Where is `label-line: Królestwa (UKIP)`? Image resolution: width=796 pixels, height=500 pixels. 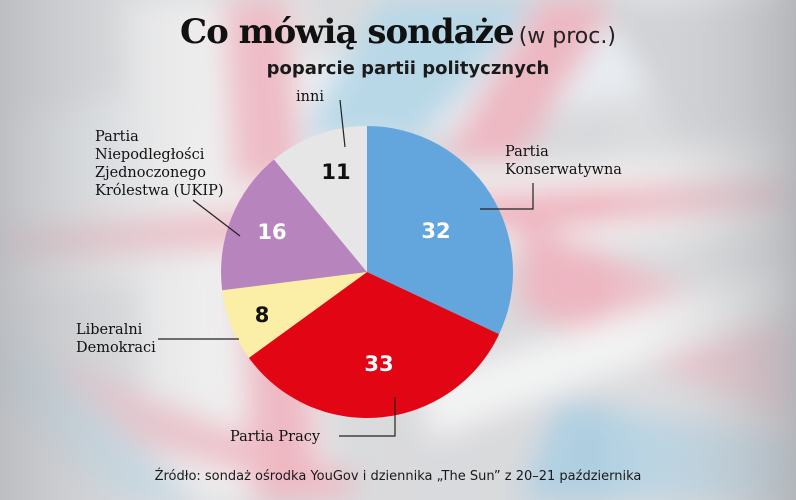 label-line: Królestwa (UKIP) is located at coordinates (159, 191).